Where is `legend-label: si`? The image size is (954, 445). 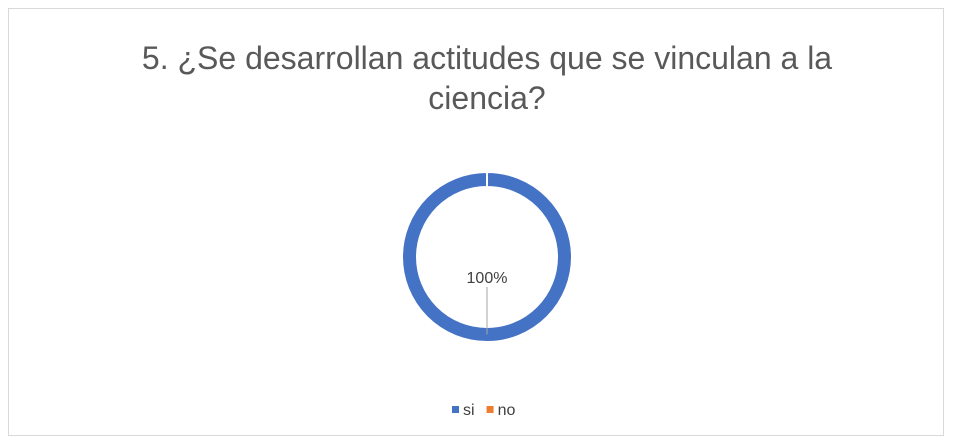
legend-label: si is located at coordinates (469, 410).